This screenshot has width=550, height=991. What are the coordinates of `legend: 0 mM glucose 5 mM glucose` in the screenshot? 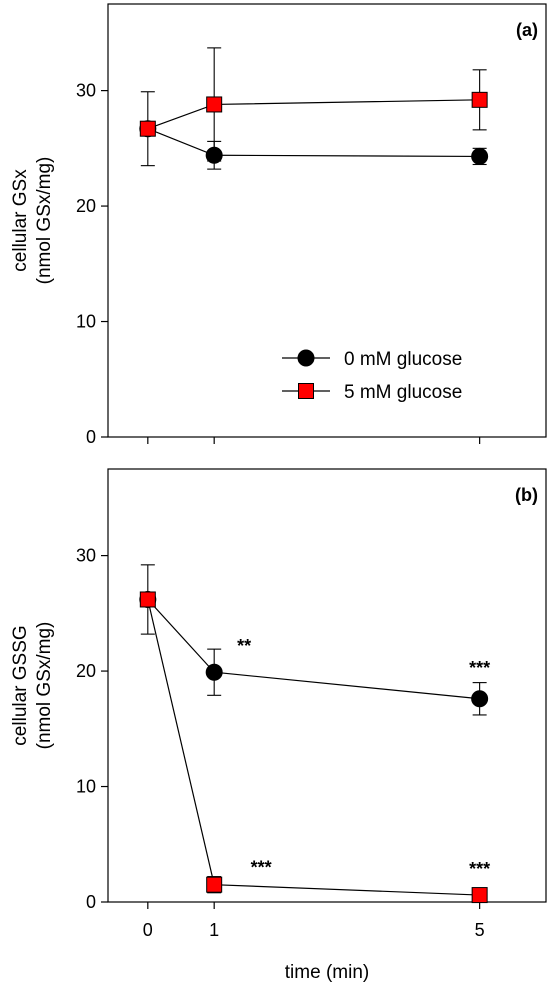 It's located at (372, 376).